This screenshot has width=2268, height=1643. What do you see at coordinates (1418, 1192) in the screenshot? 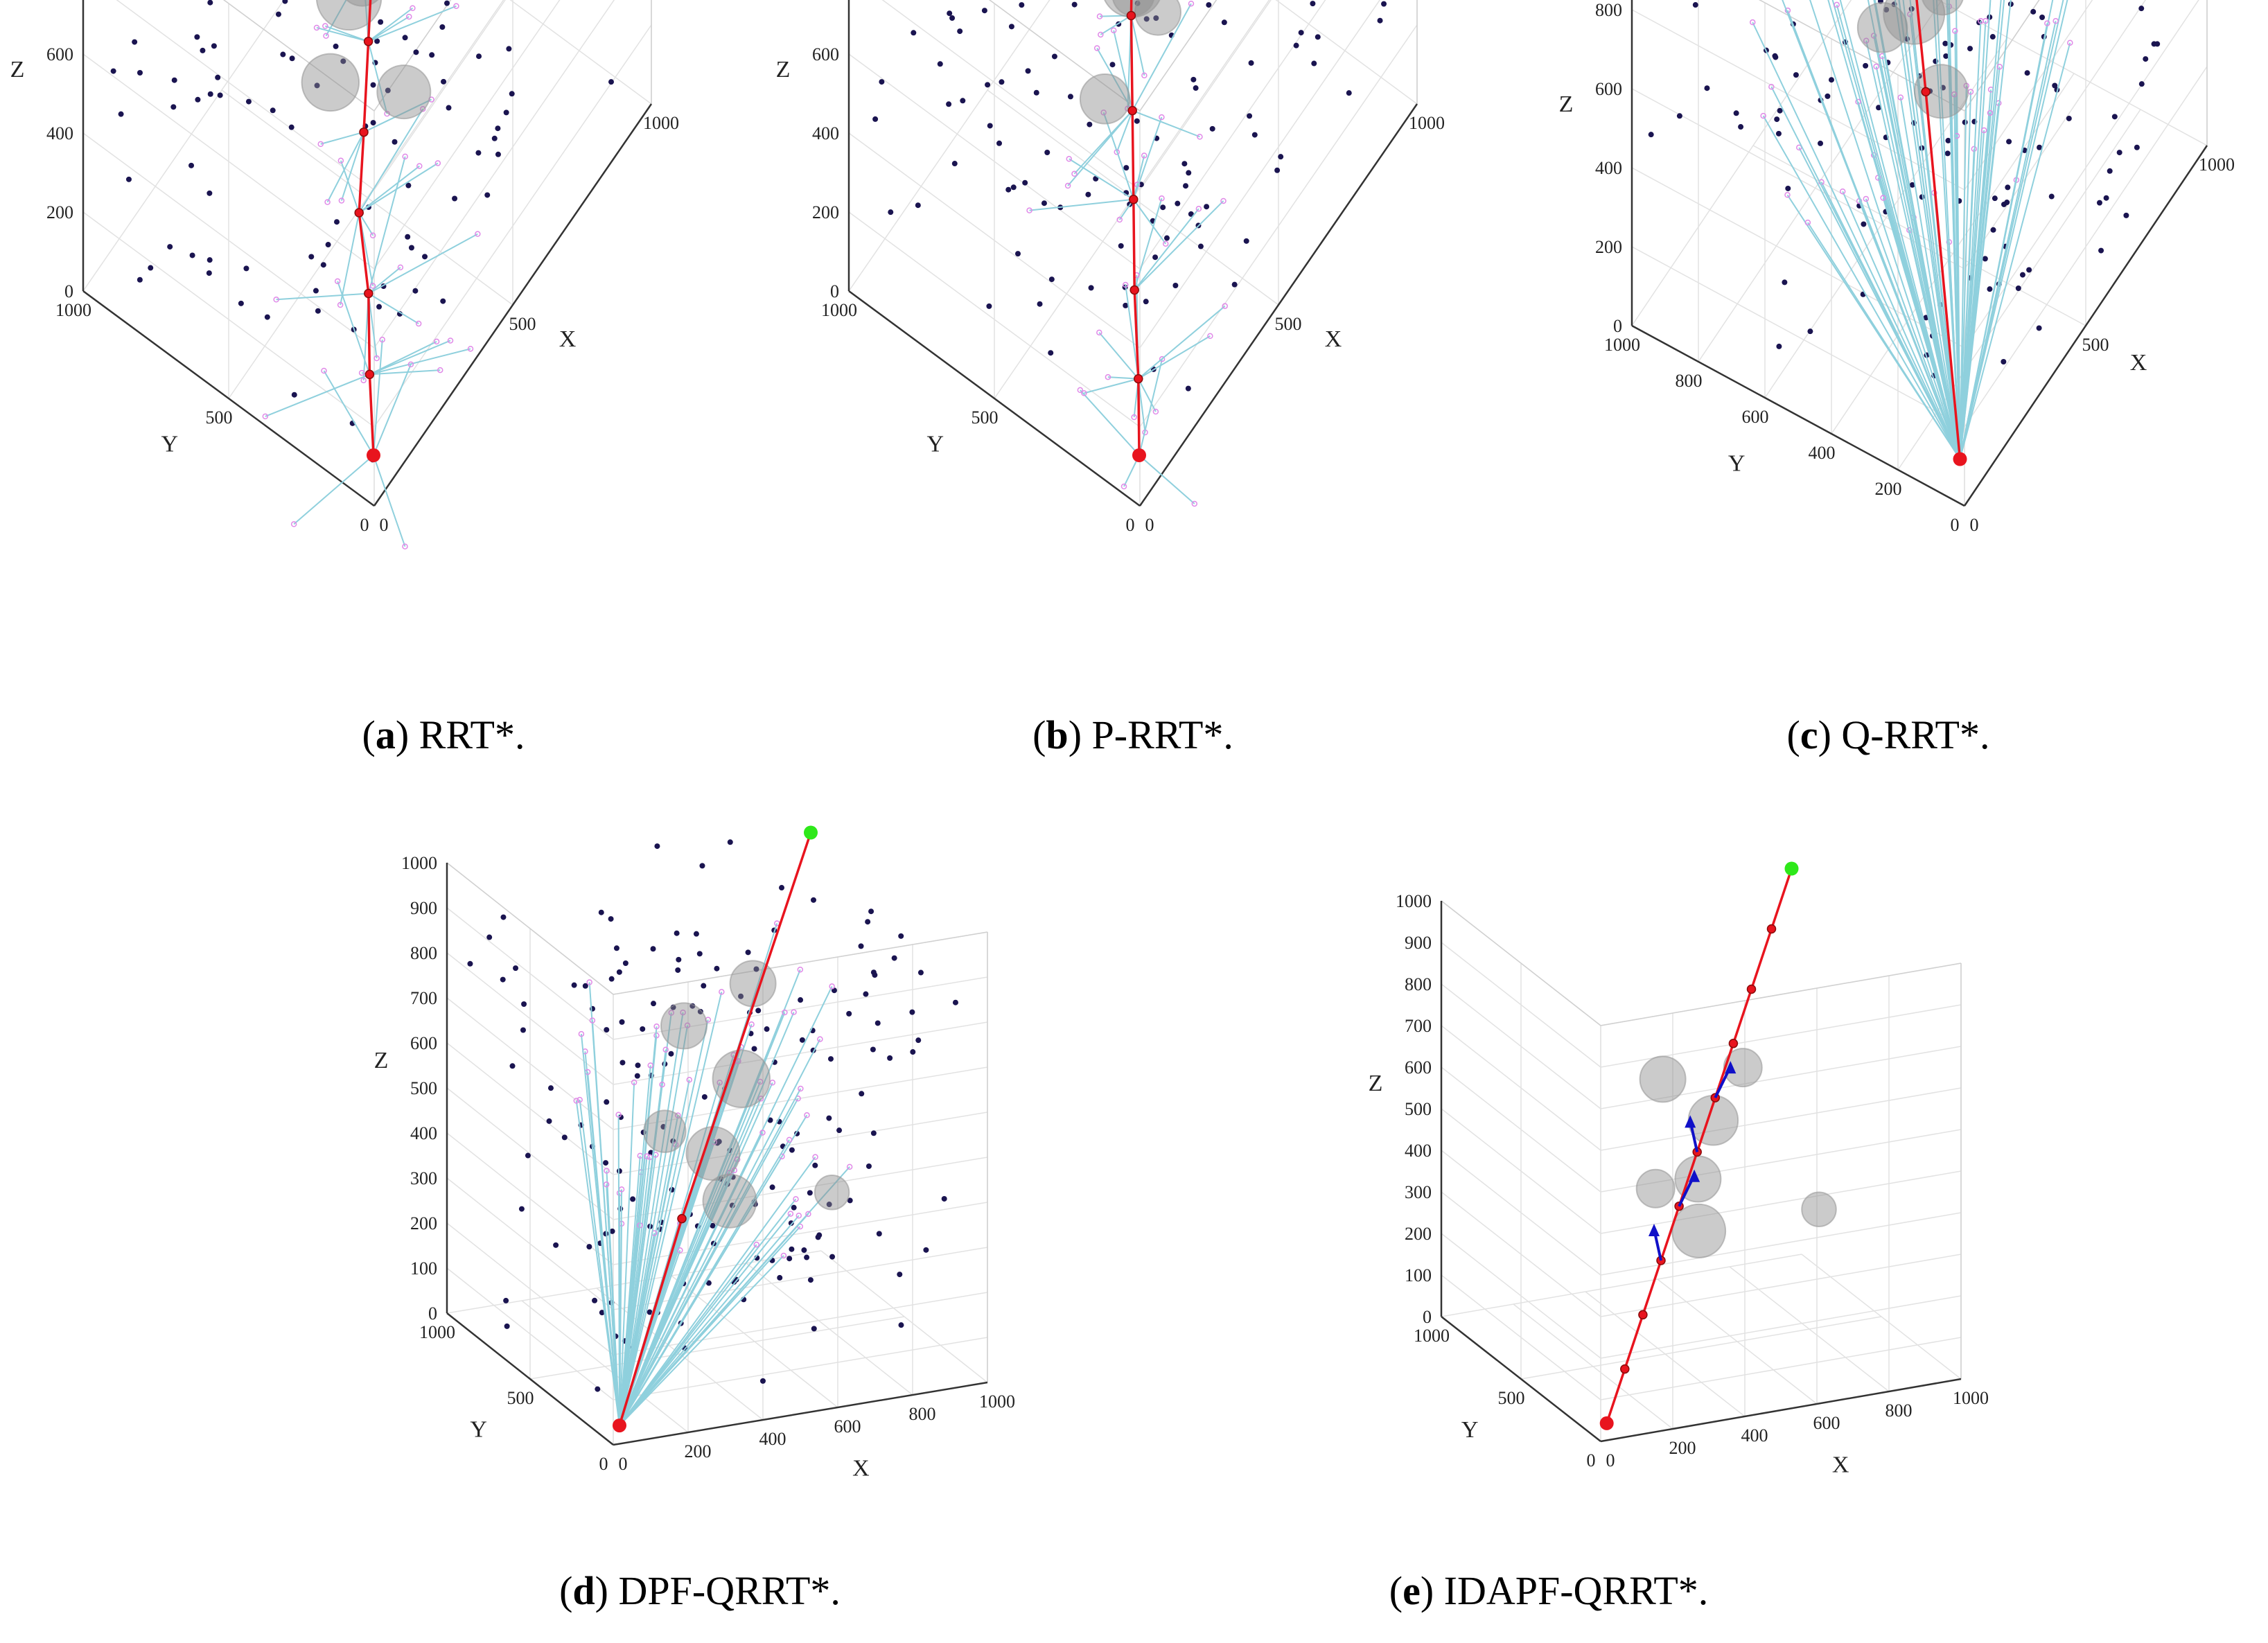
I see `z-tick-label: 300` at bounding box center [1418, 1192].